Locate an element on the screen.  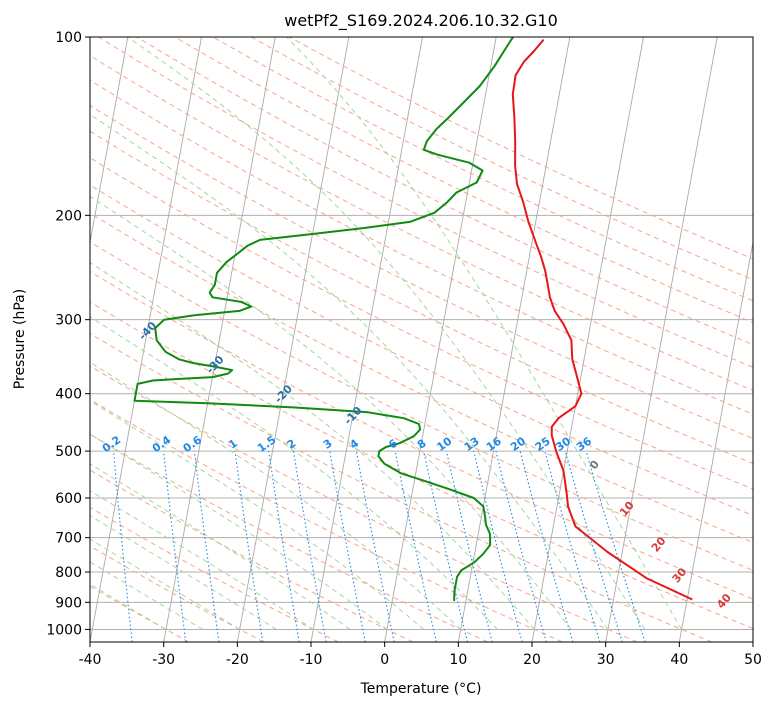
moist-adiabat-label: 40 is located at coordinates (724, 601).